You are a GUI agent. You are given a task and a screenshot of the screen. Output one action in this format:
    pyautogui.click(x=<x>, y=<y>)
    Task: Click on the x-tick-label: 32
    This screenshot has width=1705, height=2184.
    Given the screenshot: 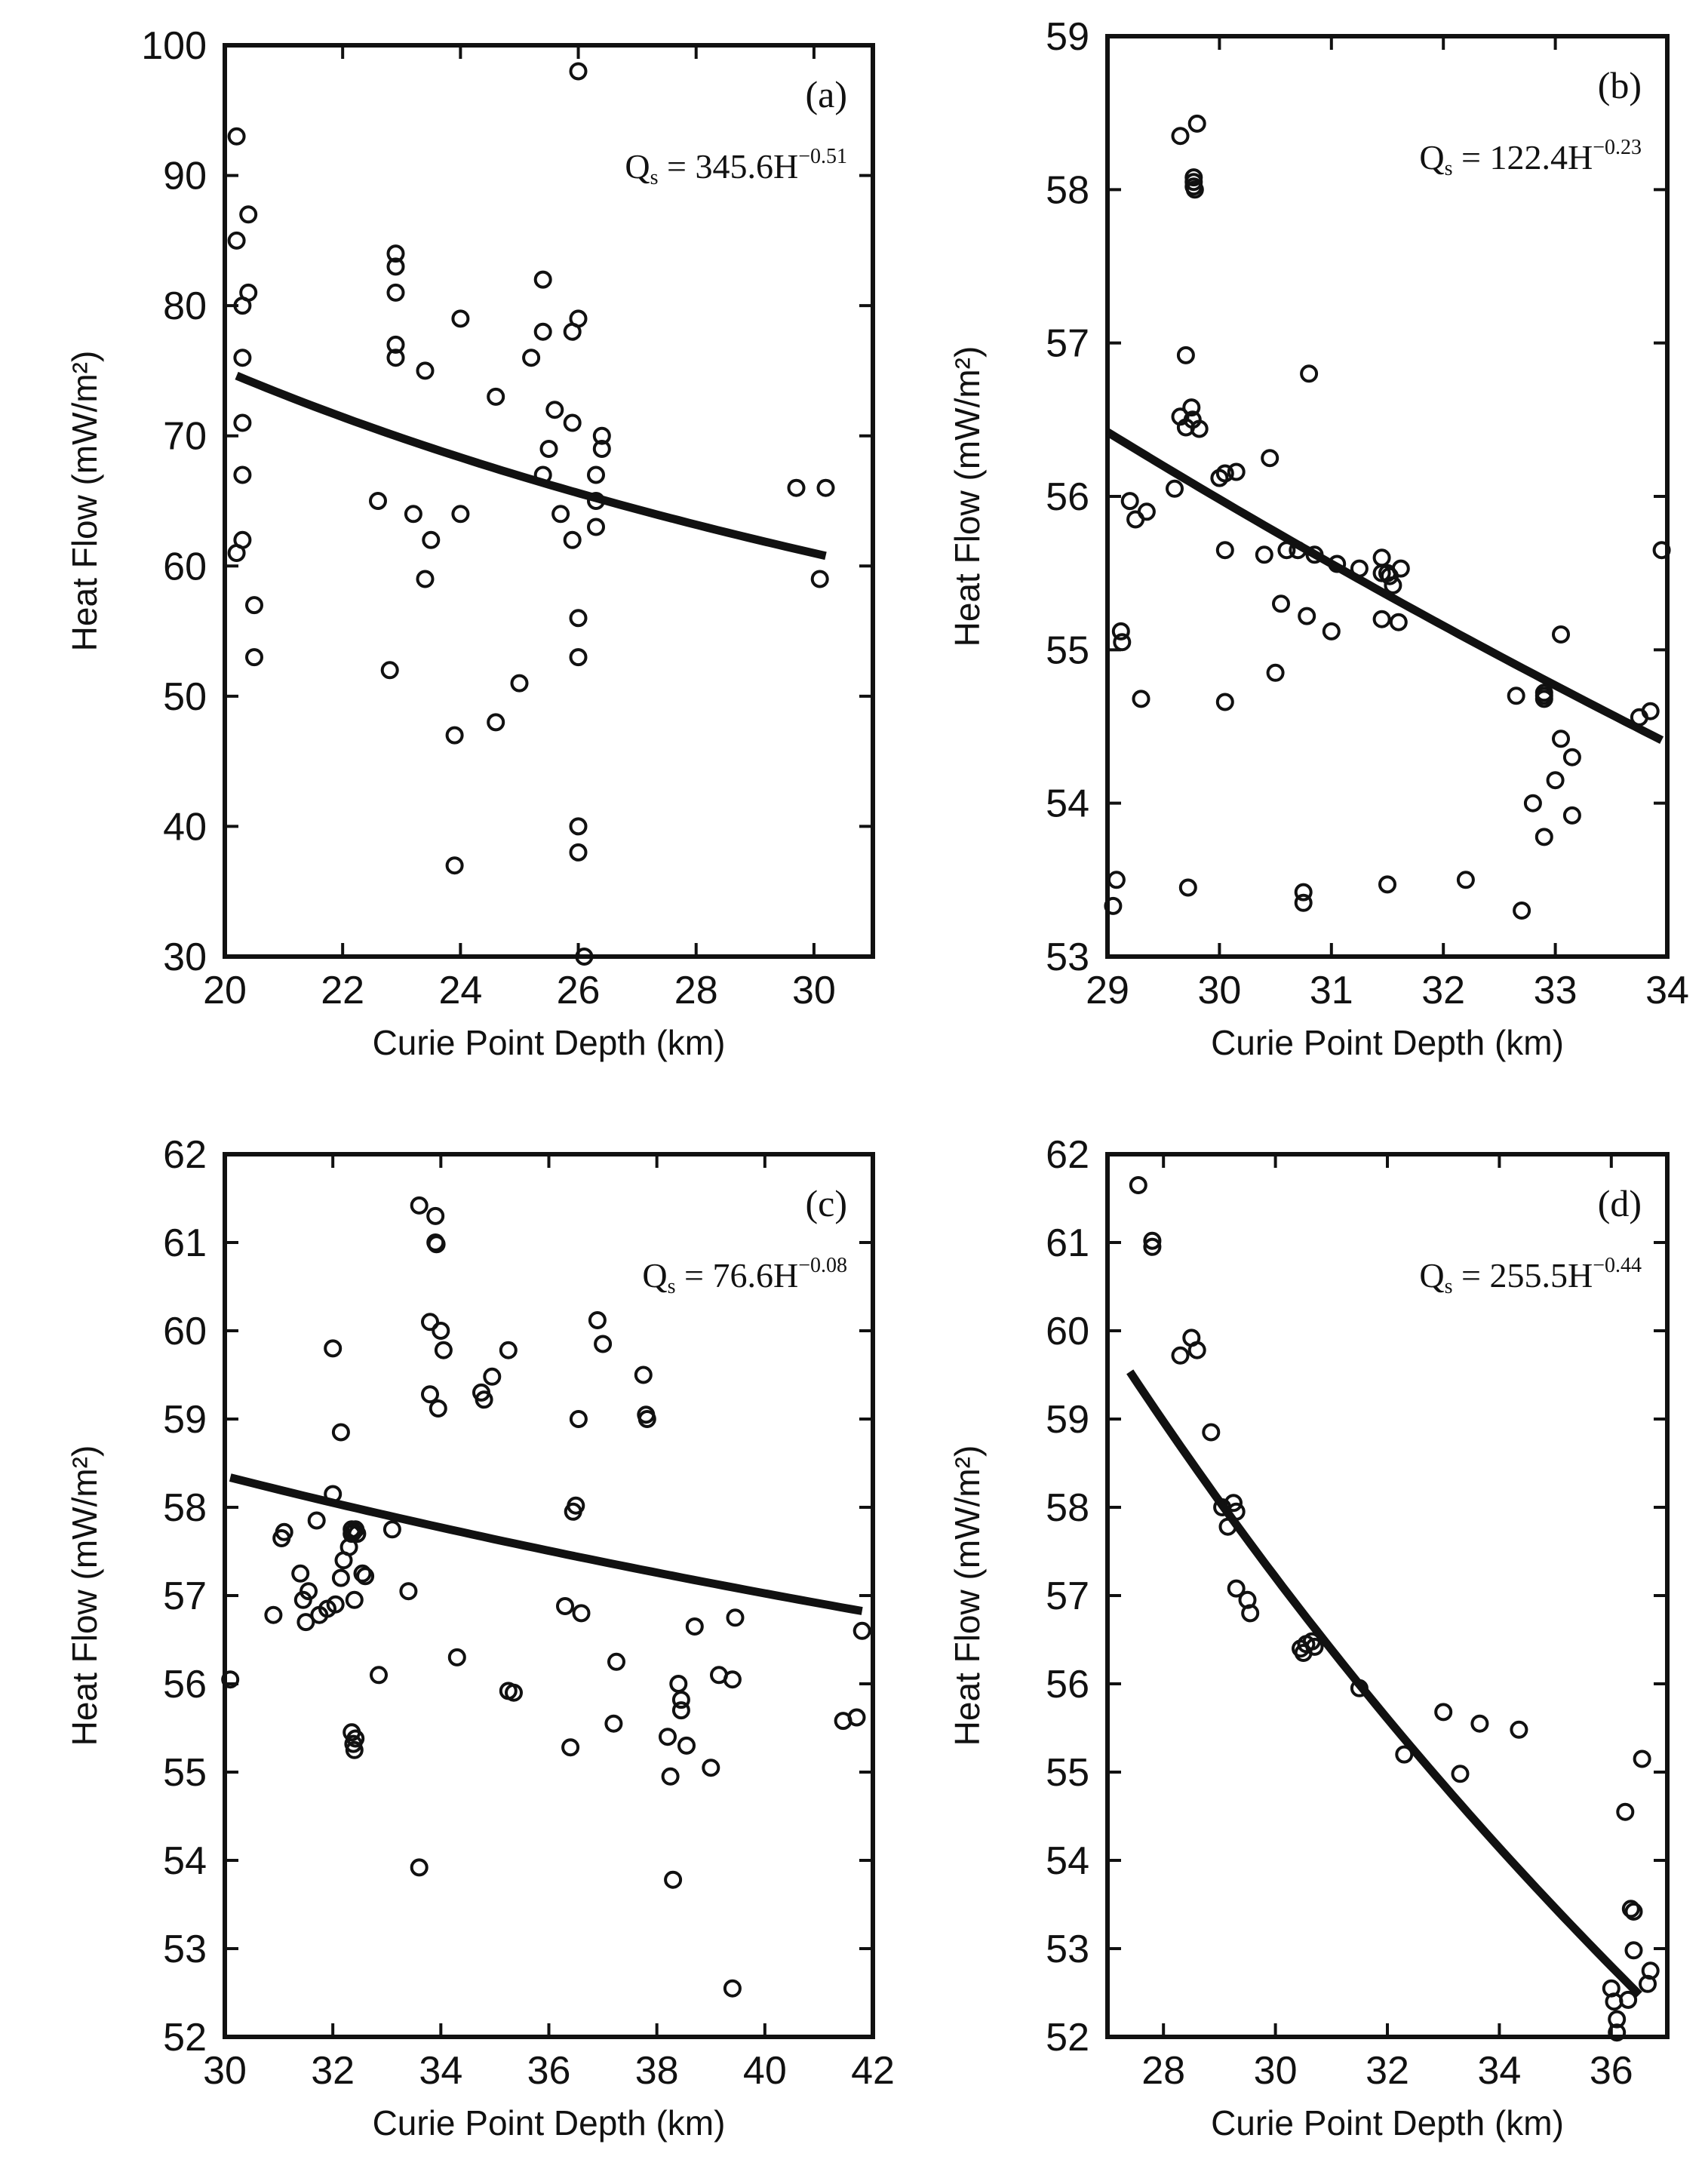 What is the action you would take?
    pyautogui.click(x=1443, y=990)
    